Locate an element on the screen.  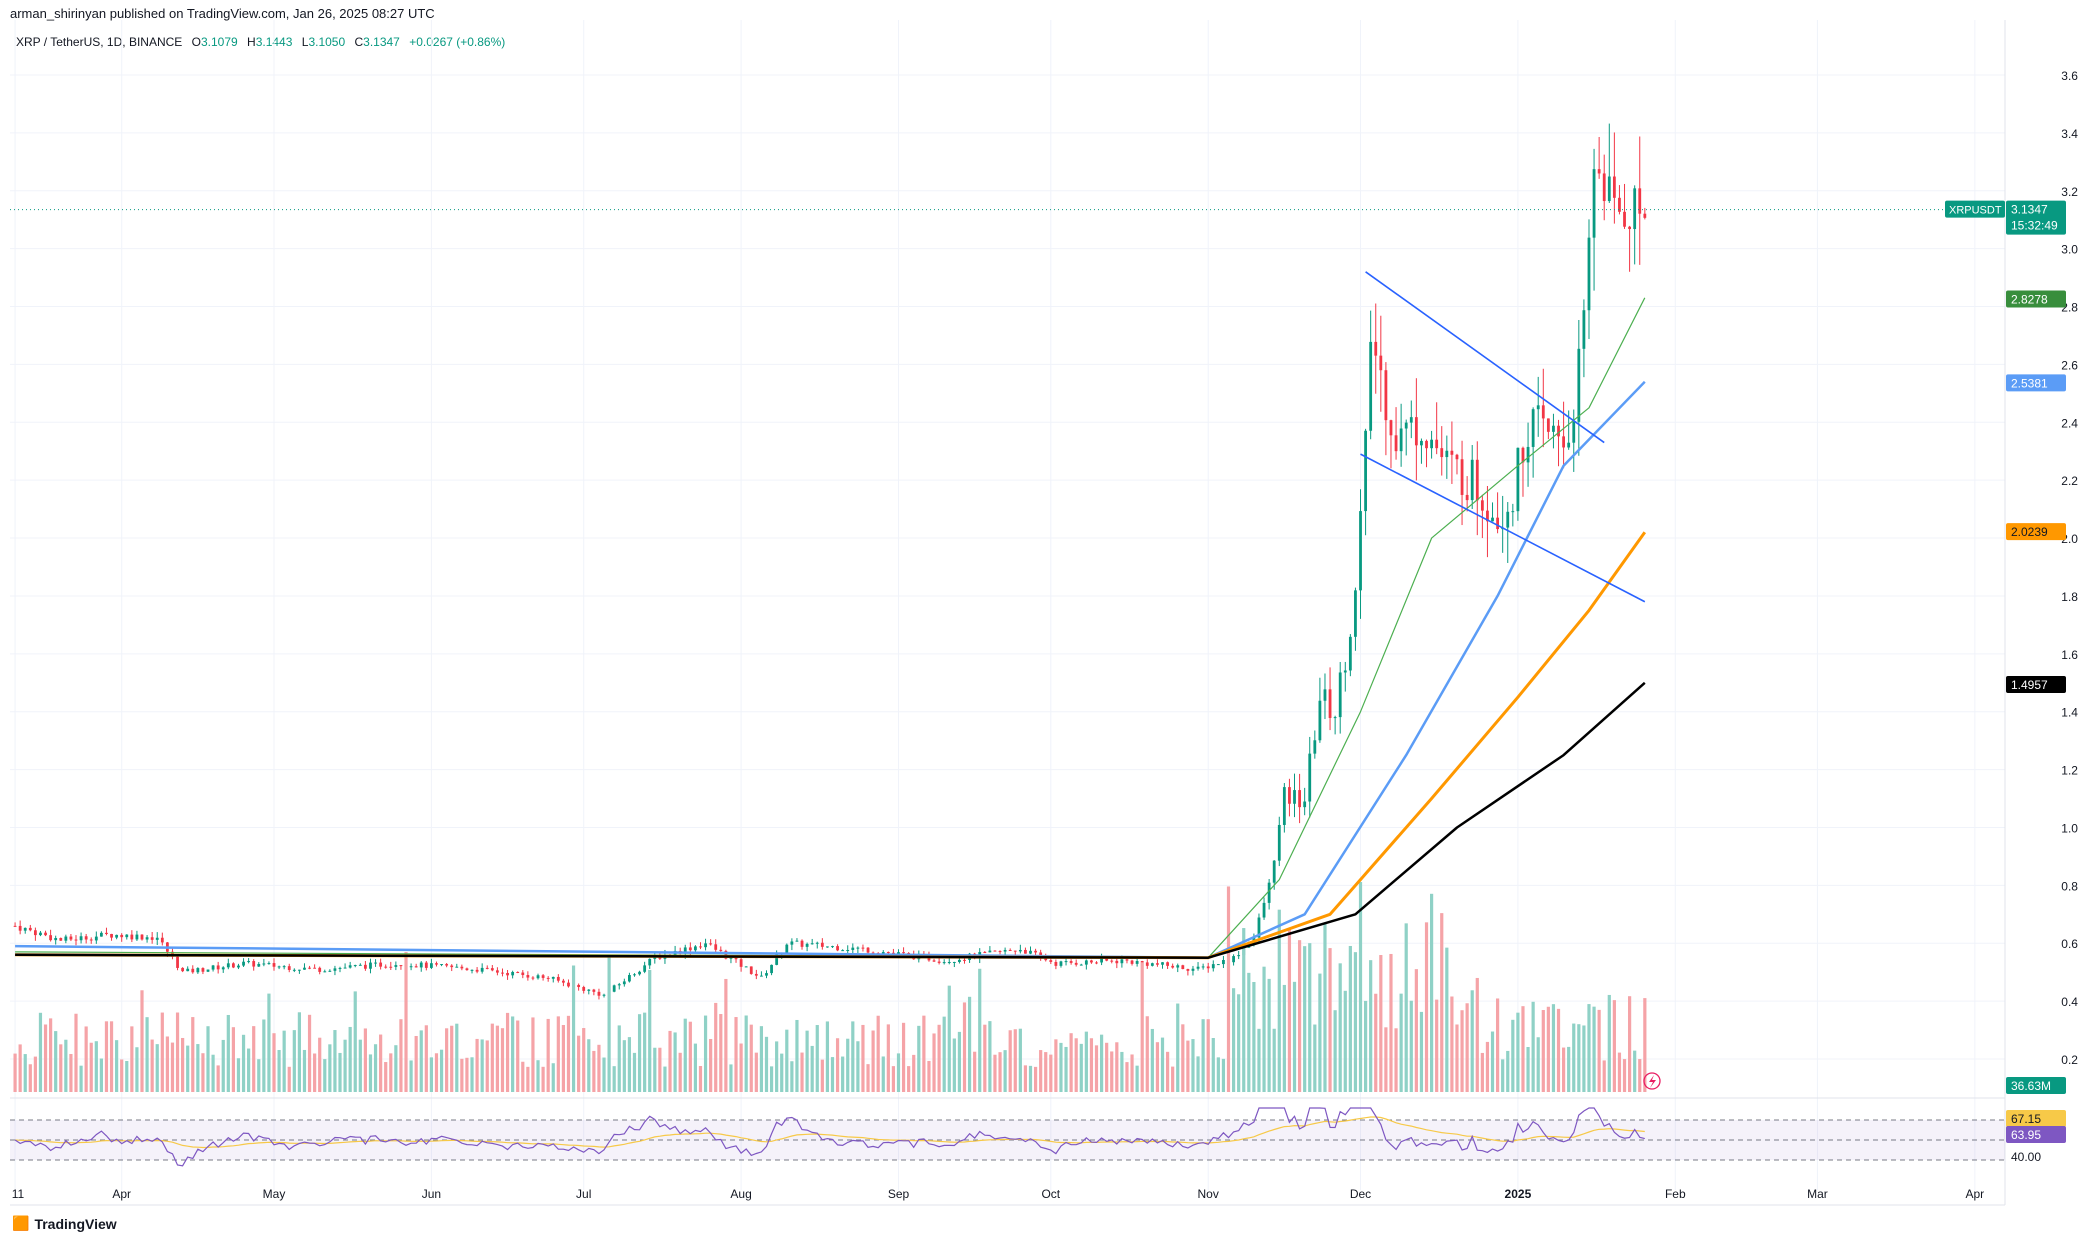
trendline is located at coordinates (1485, 357).